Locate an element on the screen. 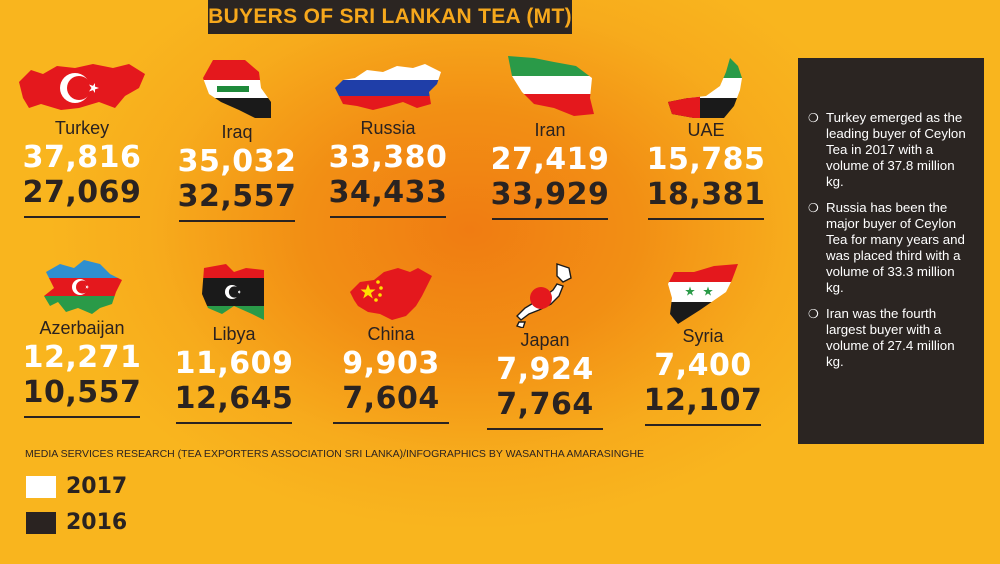 The height and width of the screenshot is (564, 1000). legend-label-2016: 2016 is located at coordinates (97, 522).